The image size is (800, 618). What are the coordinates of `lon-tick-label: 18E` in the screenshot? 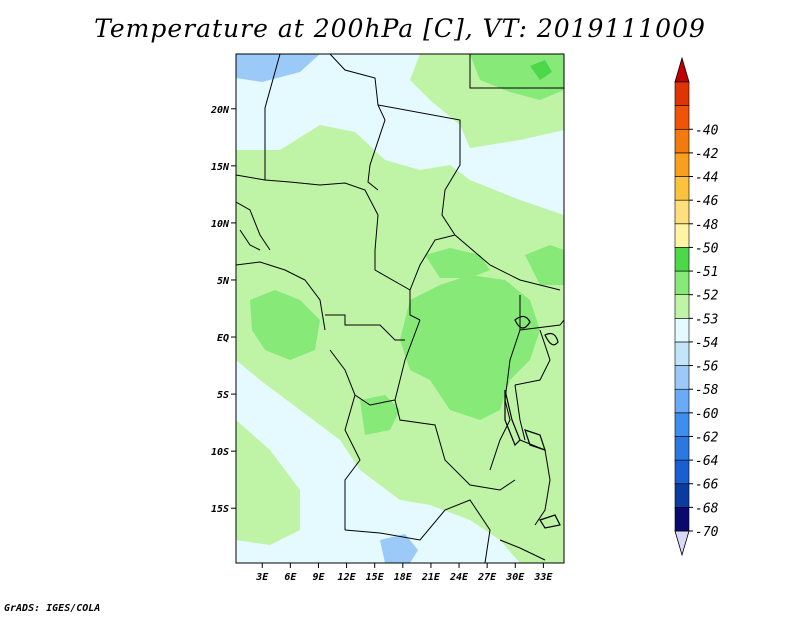 It's located at (403, 577).